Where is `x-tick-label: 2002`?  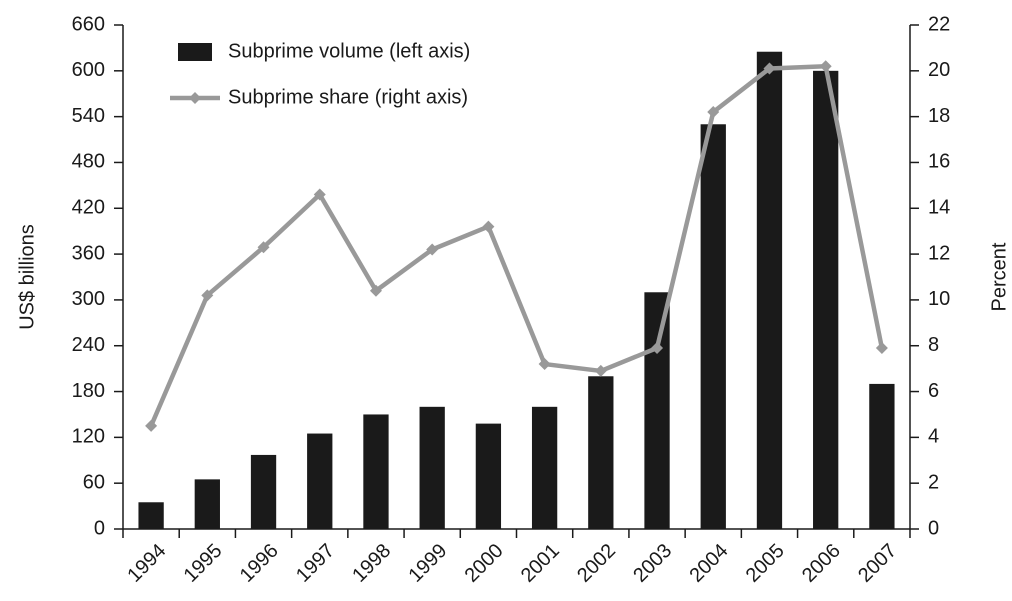 x-tick-label: 2002 is located at coordinates (596, 563).